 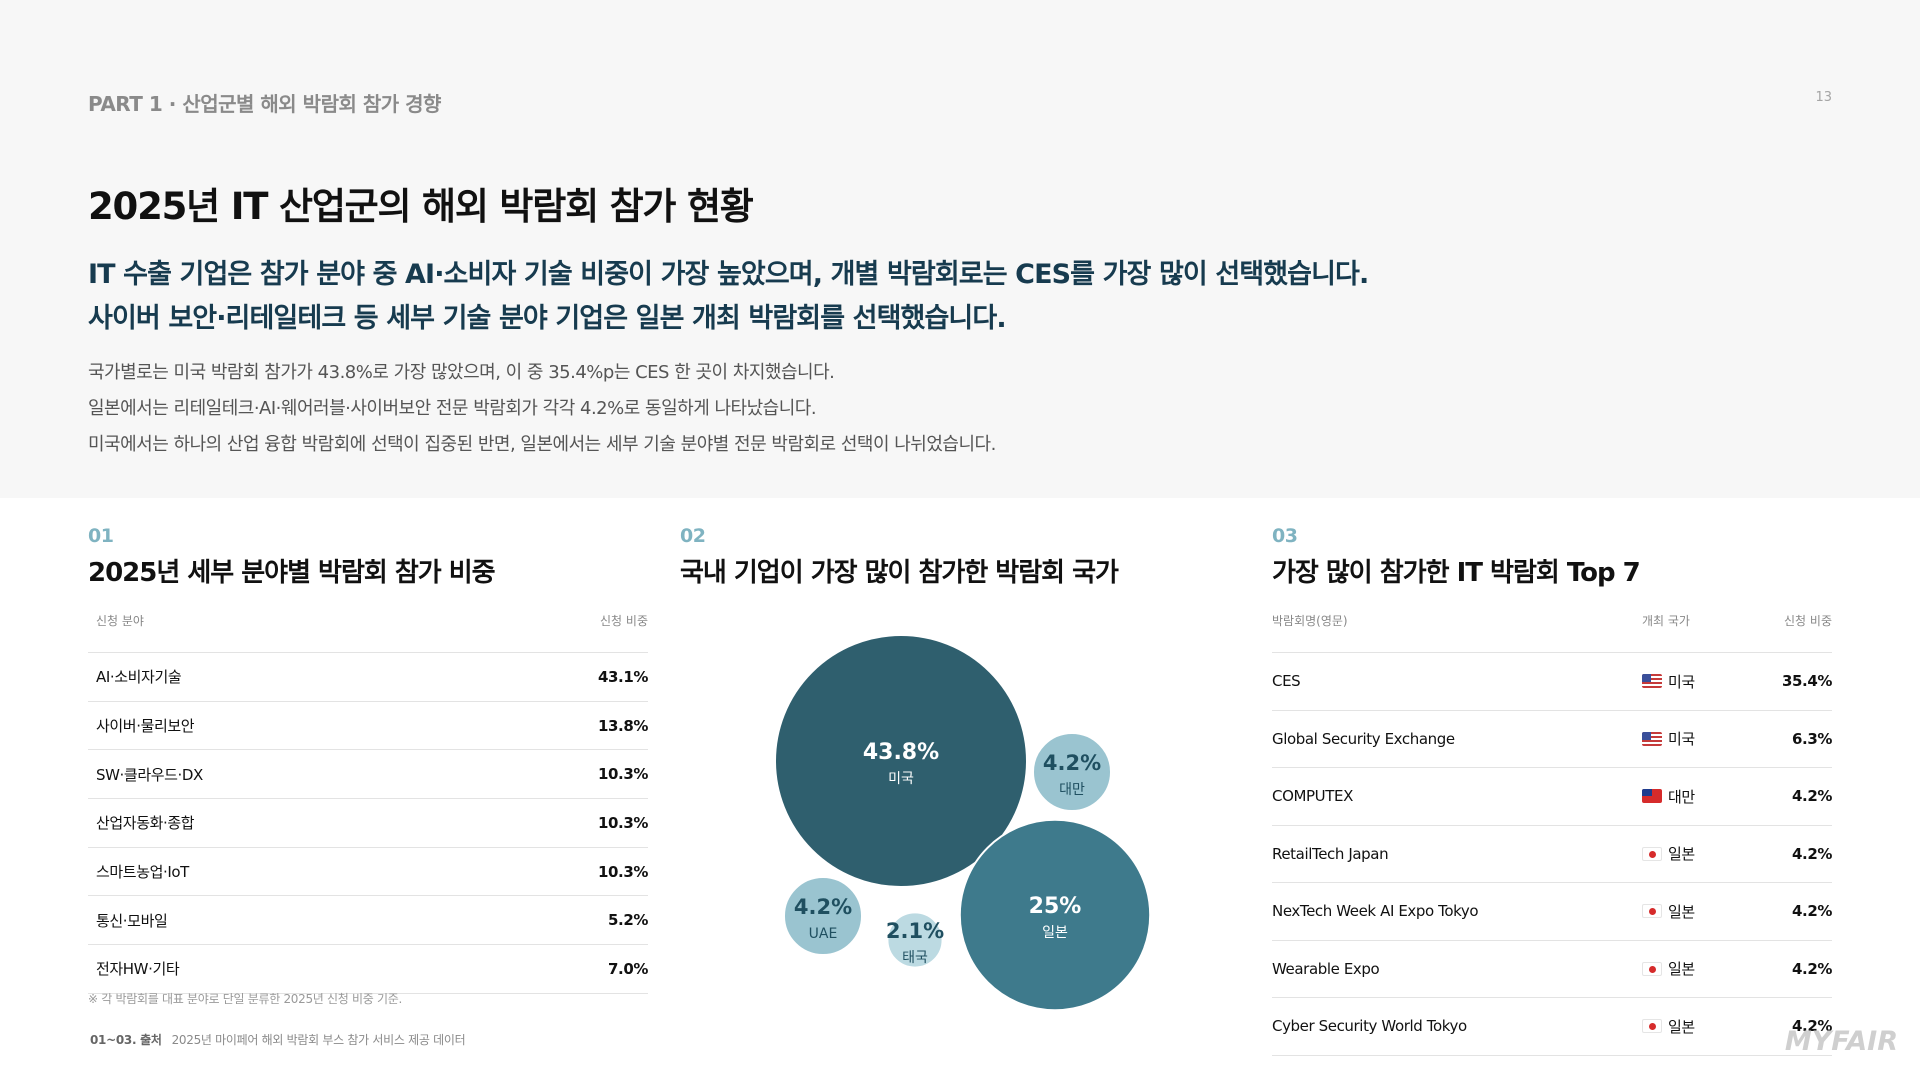 What do you see at coordinates (421, 206) in the screenshot?
I see `page-title: 2025년 IT 산업군의 해외 박람회 참가 현황` at bounding box center [421, 206].